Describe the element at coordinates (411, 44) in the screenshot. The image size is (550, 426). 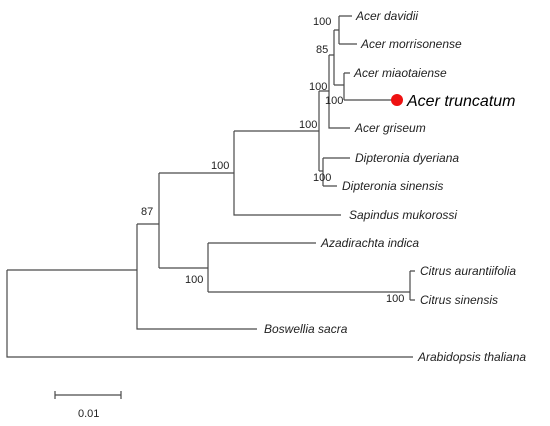
I see `taxon-acer-morrisonense: Acer morrisonense` at that location.